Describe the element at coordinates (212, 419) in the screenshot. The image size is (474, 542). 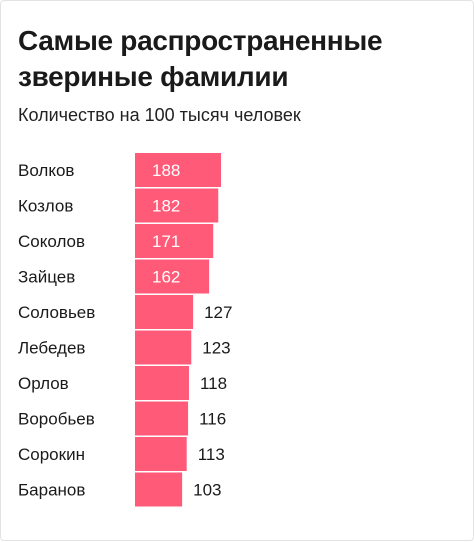
I see `value-label: 116` at that location.